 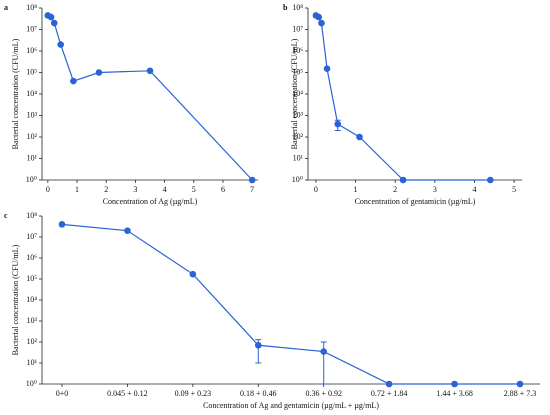 I want to click on x-tick-label: 0.36 + 0.92, so click(x=323, y=393).